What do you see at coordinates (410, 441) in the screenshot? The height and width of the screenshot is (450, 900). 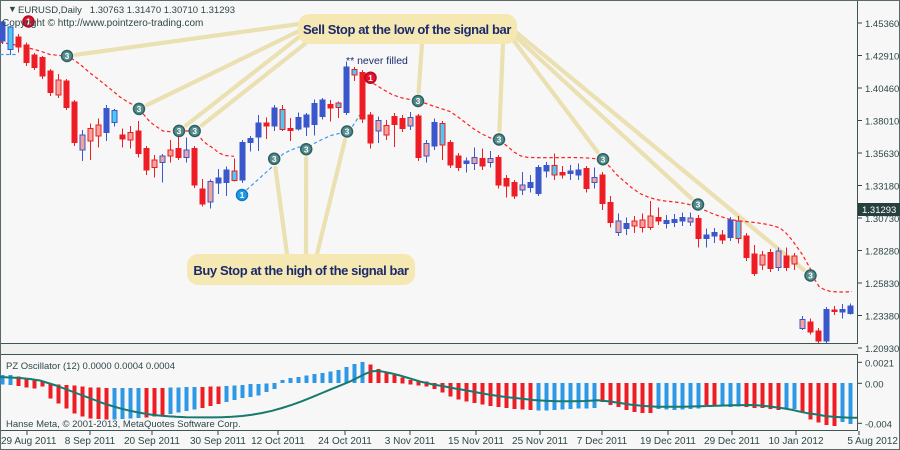 I see `svg-text: 3 Nov 2011` at bounding box center [410, 441].